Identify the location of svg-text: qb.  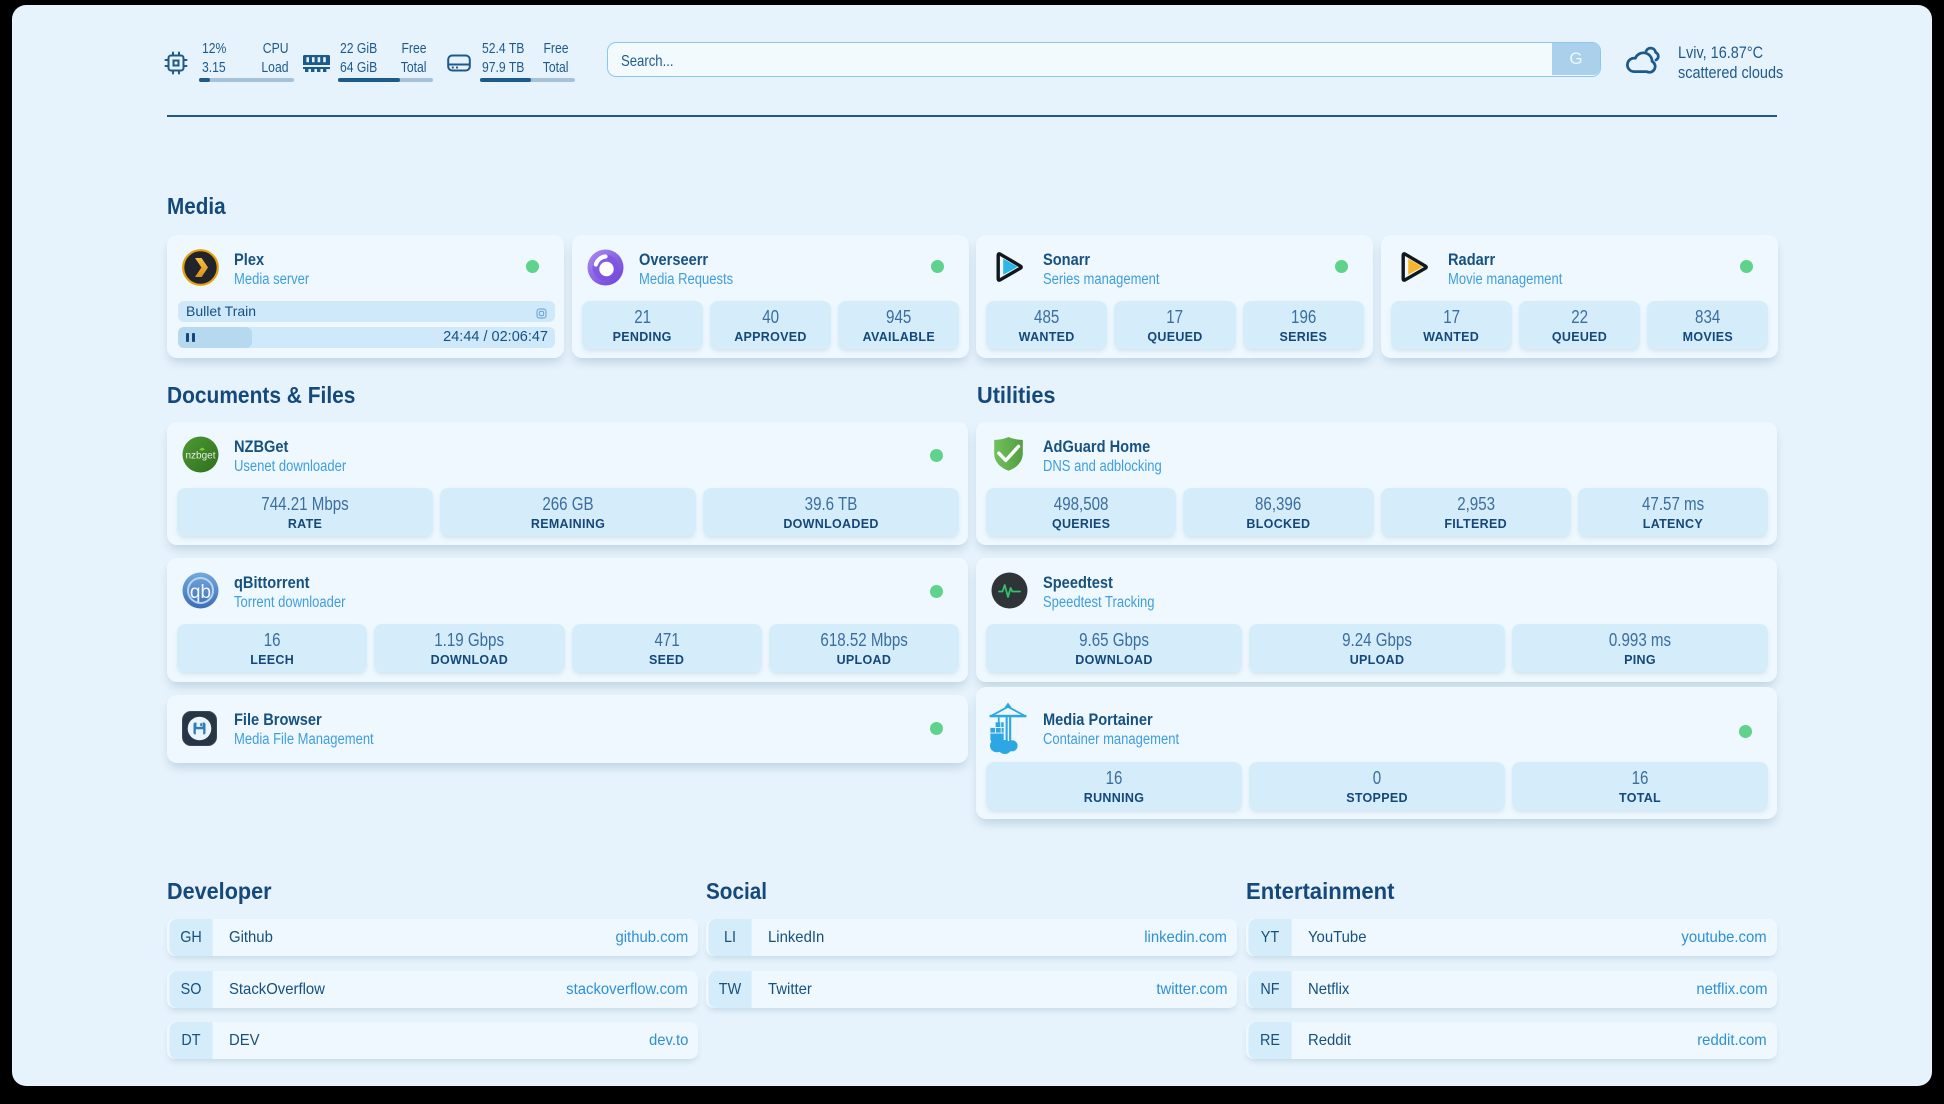
(200, 592).